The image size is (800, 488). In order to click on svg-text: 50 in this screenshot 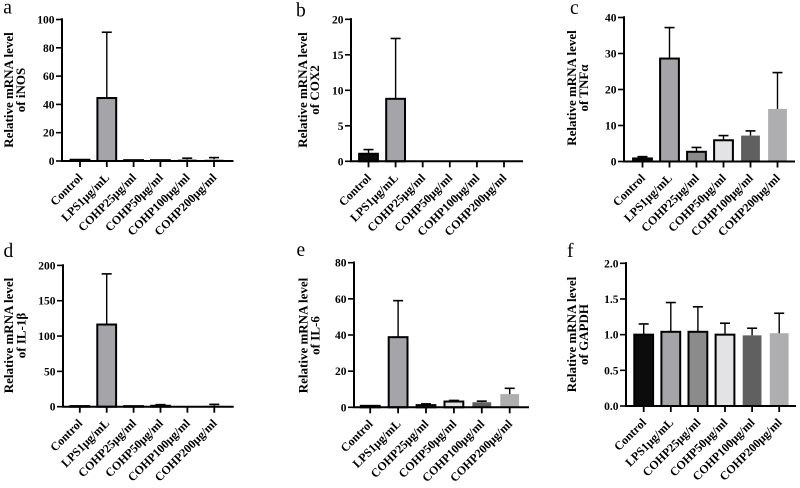, I will do `click(50, 372)`.